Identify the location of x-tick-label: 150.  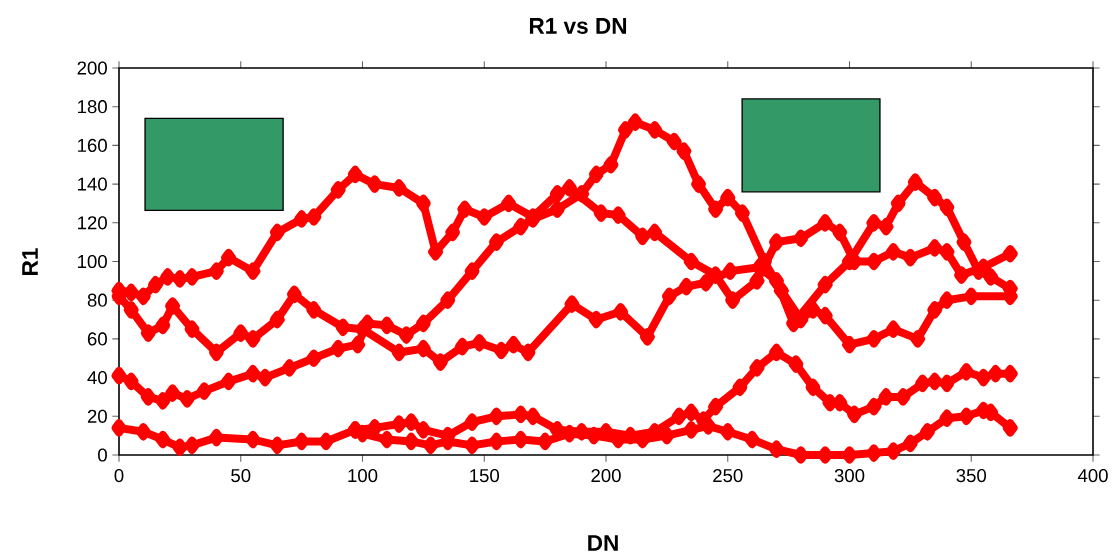
(485, 475).